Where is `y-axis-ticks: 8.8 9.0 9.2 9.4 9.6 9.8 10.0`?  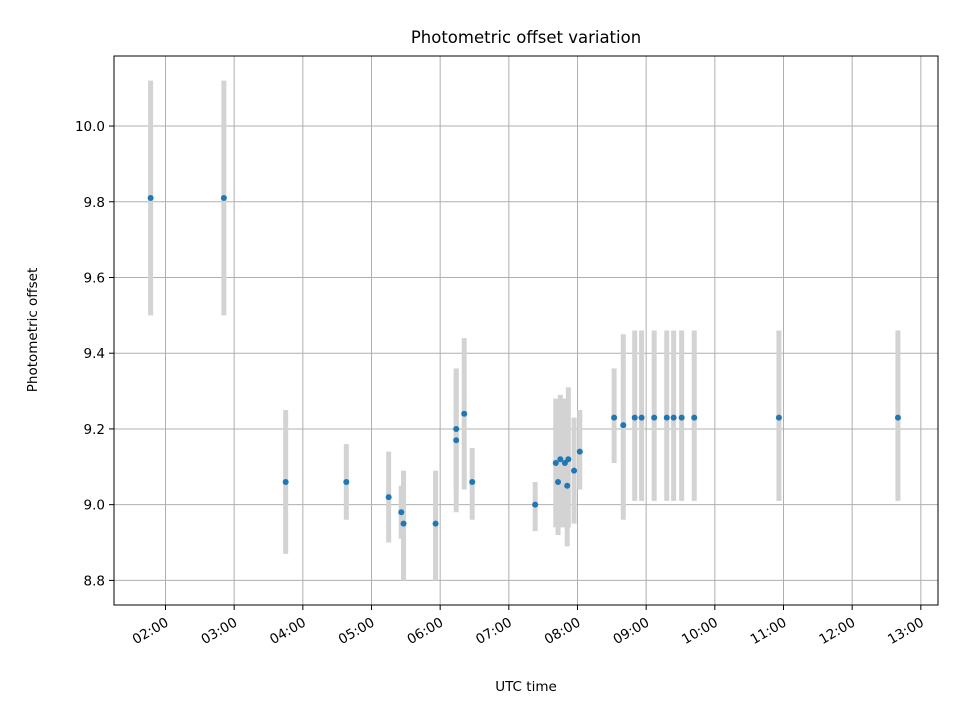
y-axis-ticks: 8.8 9.0 9.2 9.4 9.6 9.8 10.0 is located at coordinates (94, 354).